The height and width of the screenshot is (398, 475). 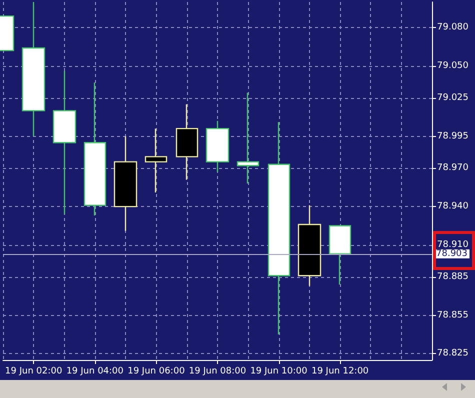 I want to click on y-tick-label: 78.855, so click(x=452, y=315).